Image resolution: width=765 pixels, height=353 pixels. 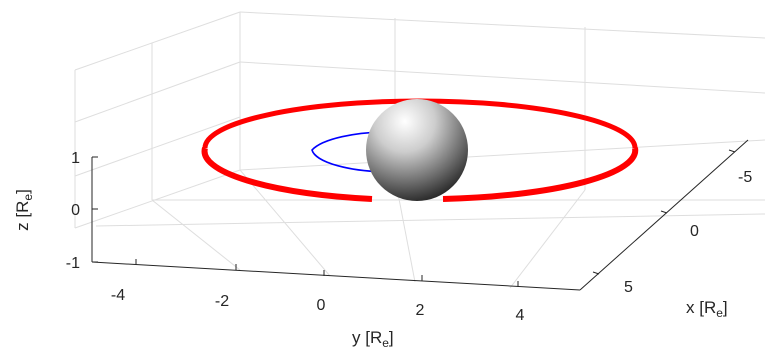 I want to click on x-axis-label: x [Re], so click(x=707, y=309).